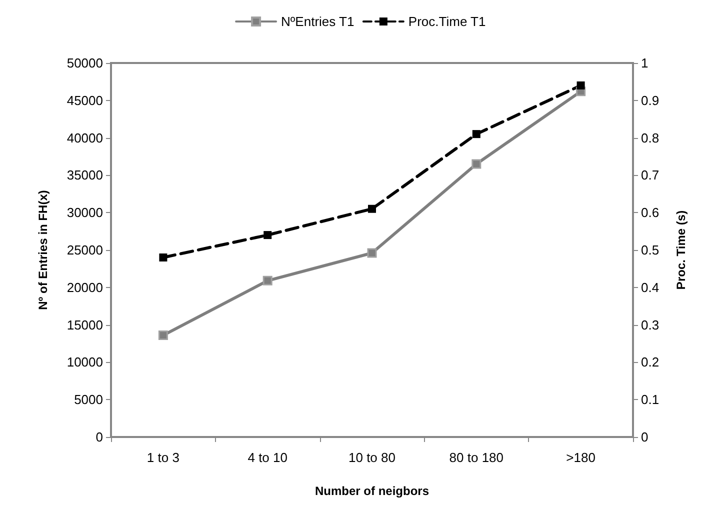  Describe the element at coordinates (681, 250) in the screenshot. I see `y2-axis-title: Proc. Time (s)` at that location.